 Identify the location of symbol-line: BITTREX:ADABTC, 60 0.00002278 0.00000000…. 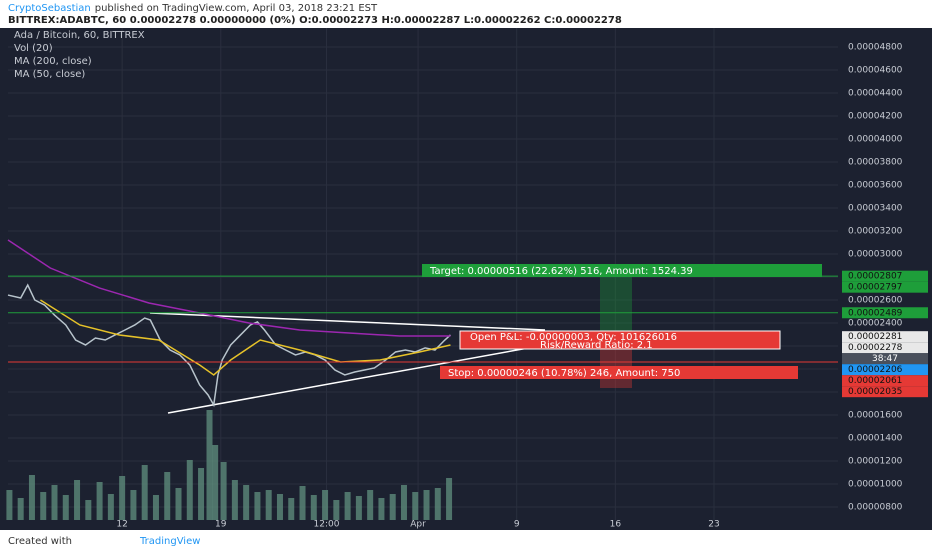
(315, 20).